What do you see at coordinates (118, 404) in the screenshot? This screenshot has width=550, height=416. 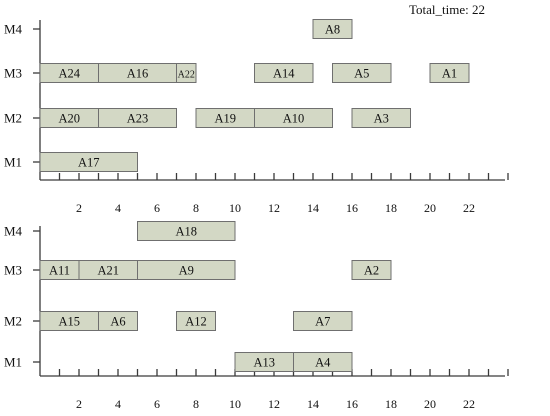 I see `panel2-x-tick-label: 4` at bounding box center [118, 404].